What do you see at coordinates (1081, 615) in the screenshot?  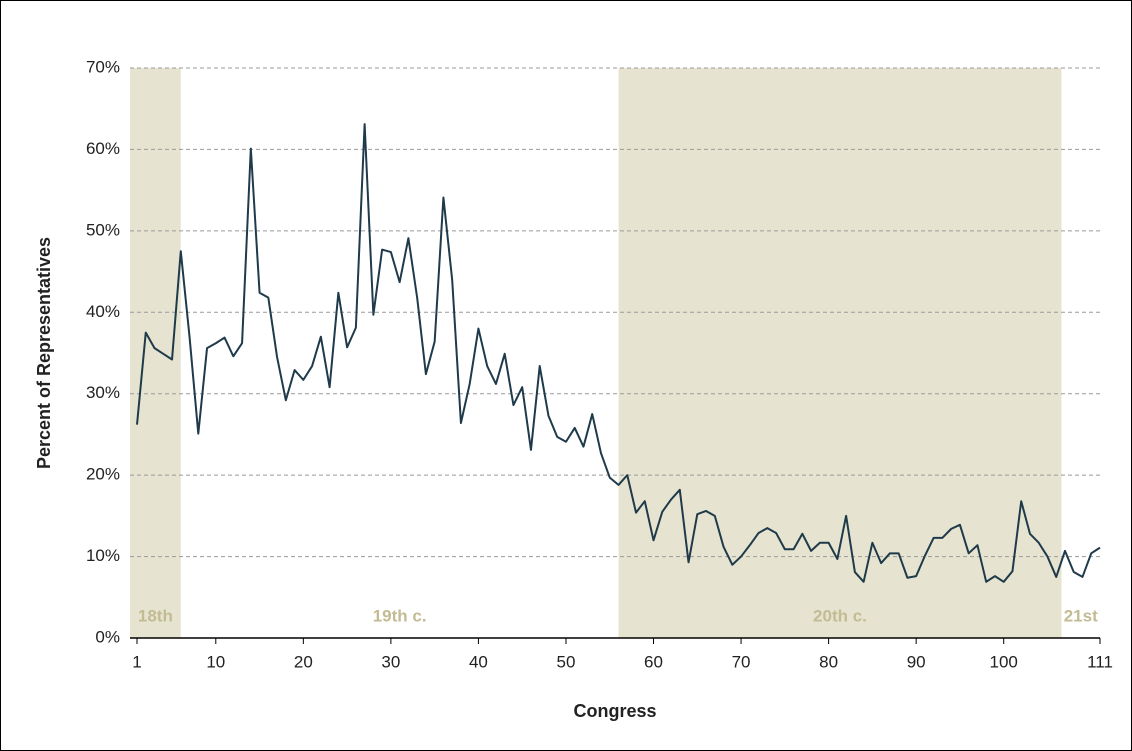 I see `era-label: 21st` at bounding box center [1081, 615].